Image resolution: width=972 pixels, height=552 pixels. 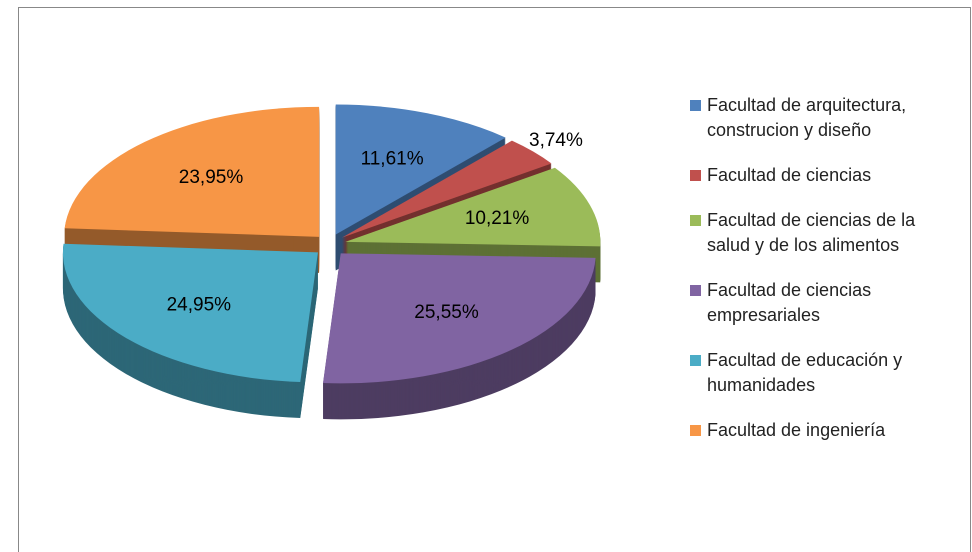 I want to click on data-label: 25,55%, so click(x=446, y=312).